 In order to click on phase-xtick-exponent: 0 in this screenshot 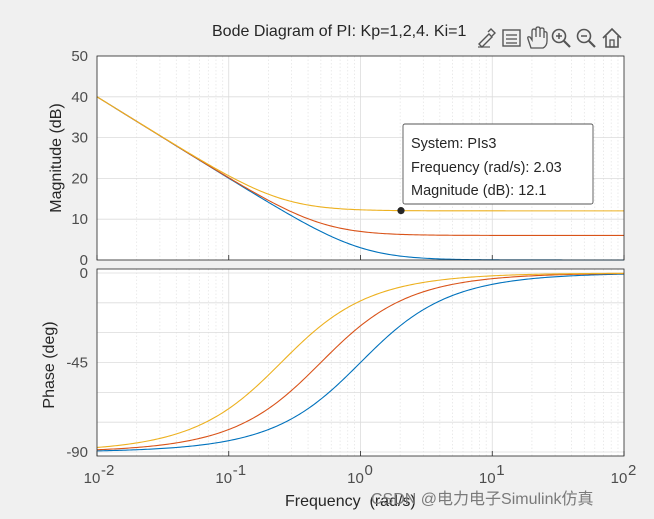, I will do `click(369, 470)`.